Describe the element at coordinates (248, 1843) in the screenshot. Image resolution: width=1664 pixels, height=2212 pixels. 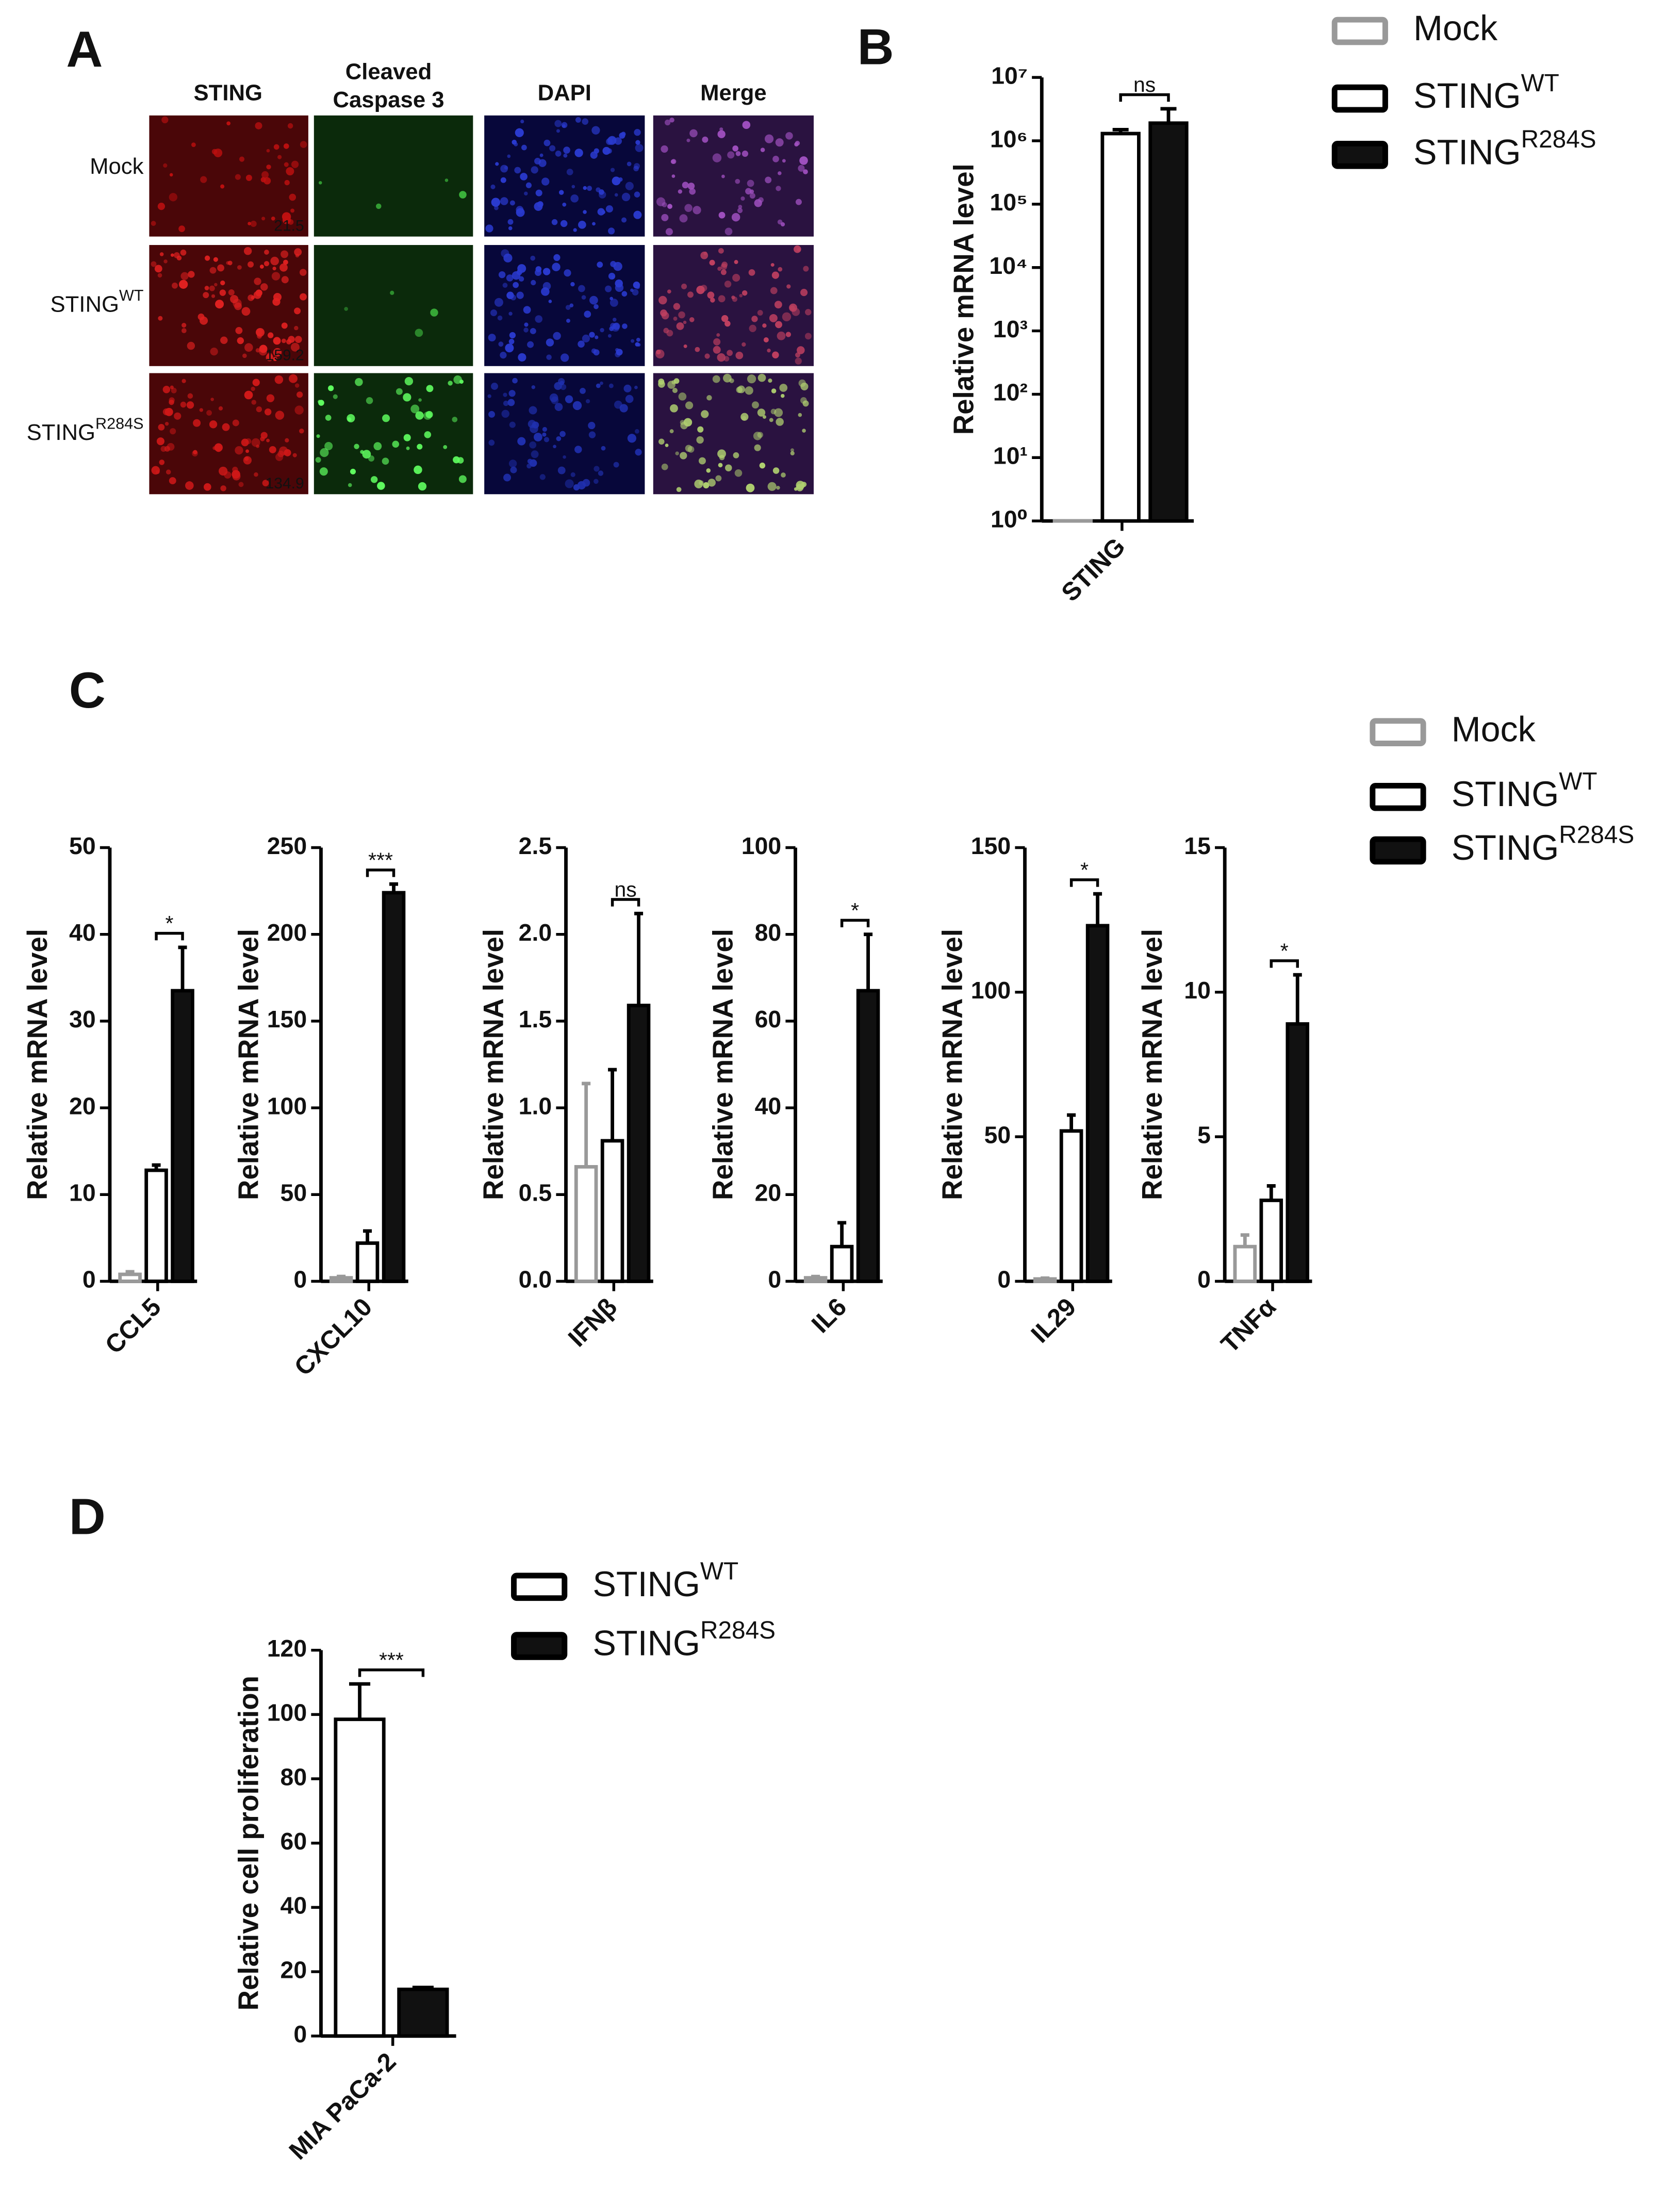
I see `y-axis-label: Relative cell proliferation` at that location.